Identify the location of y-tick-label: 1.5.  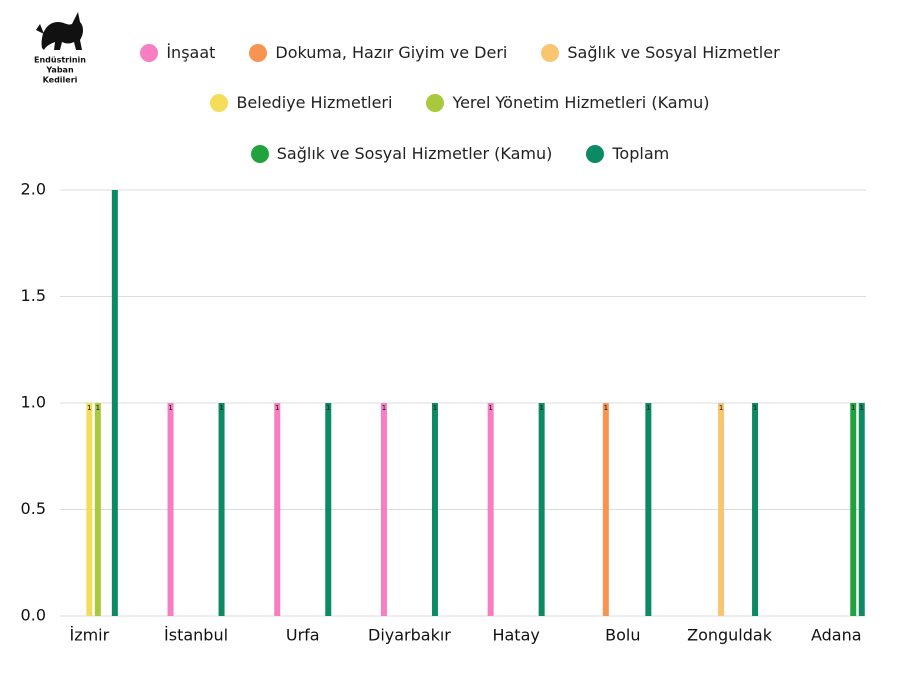
(33, 295).